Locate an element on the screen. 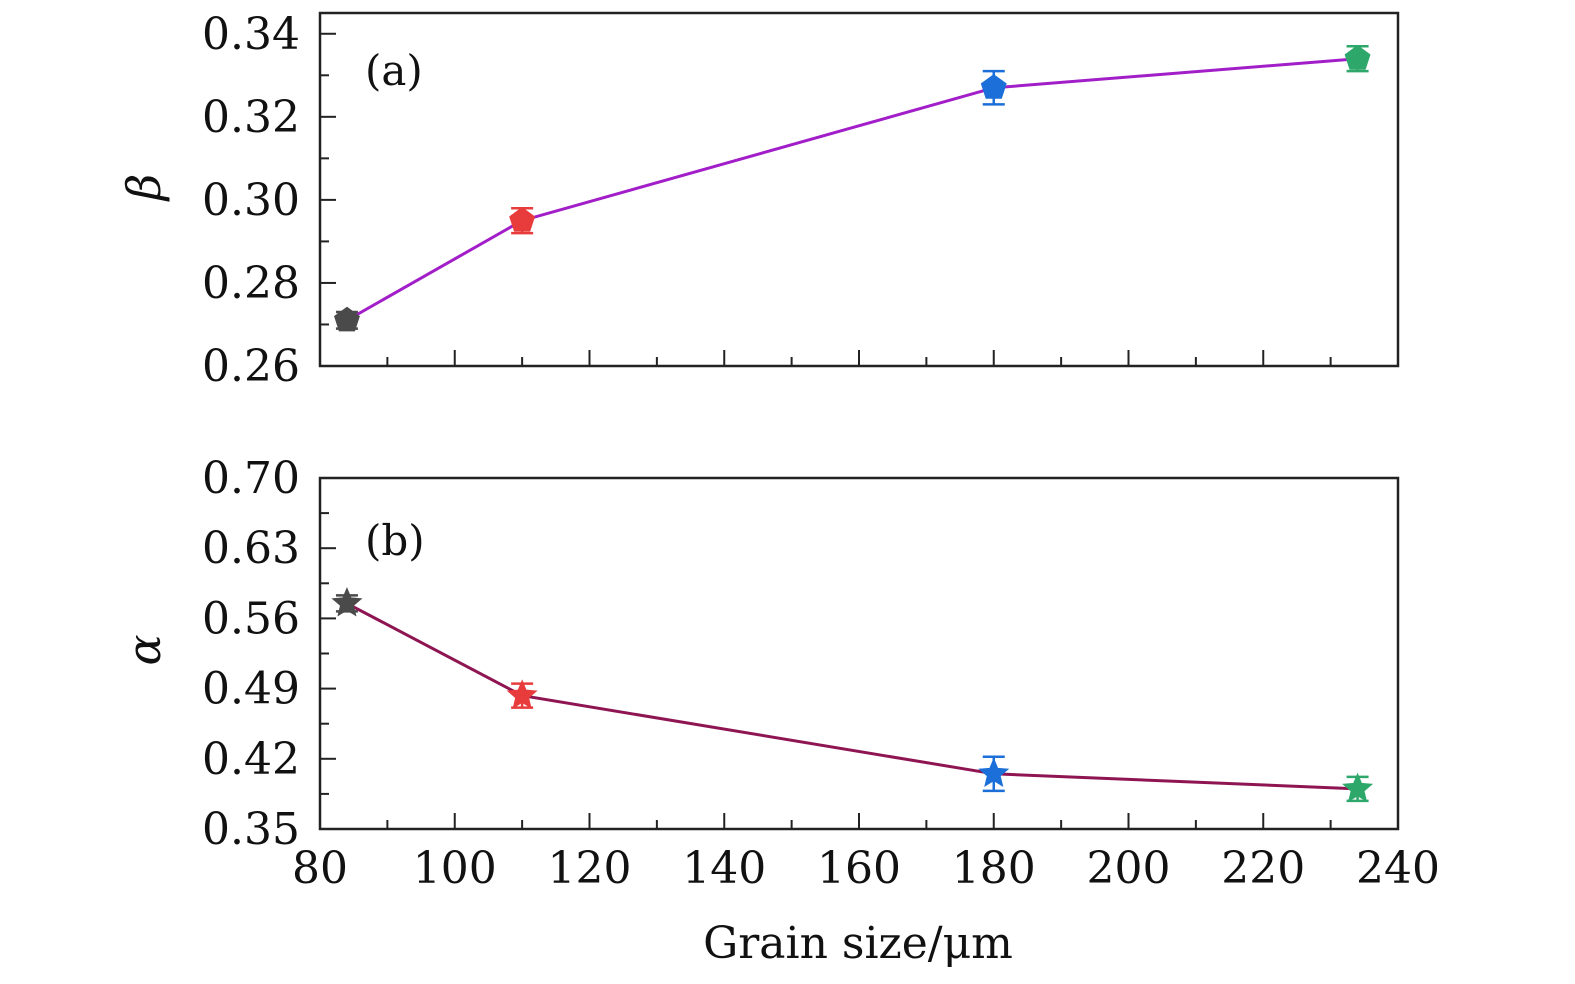 This screenshot has width=1575, height=984. y-axis-title: β is located at coordinates (144, 188).